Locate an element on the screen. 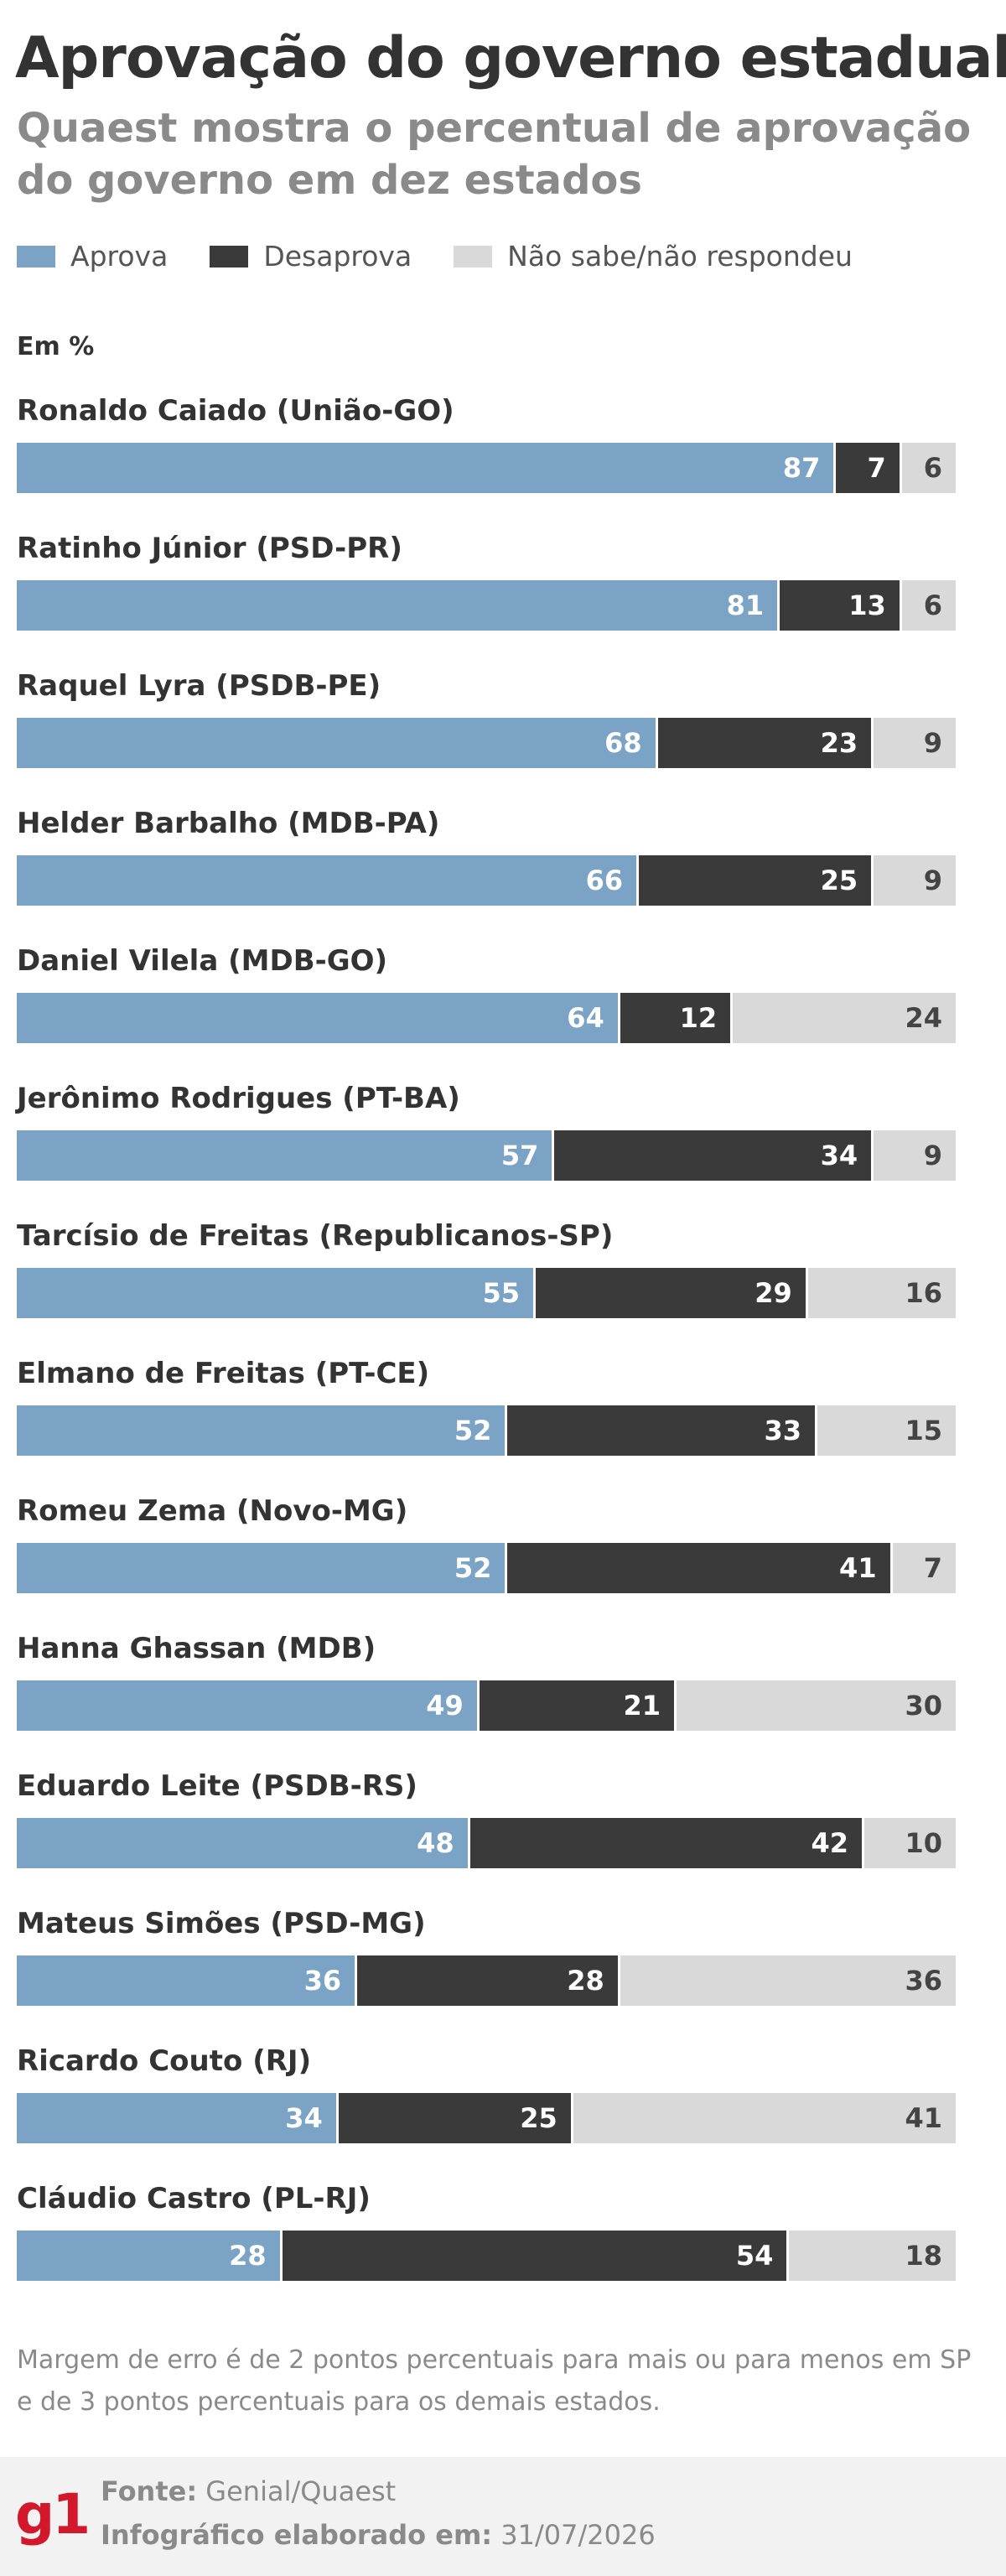 The height and width of the screenshot is (2576, 1006). chart-row: Jerônimo Rodrigues (PT-BA) 57 34 9 is located at coordinates (486, 1150).